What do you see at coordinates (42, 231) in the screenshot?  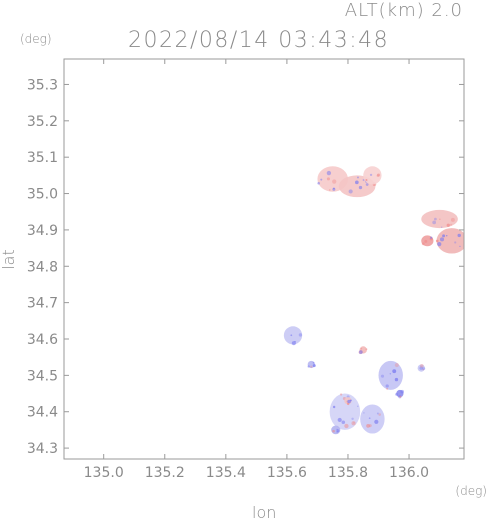 I see `y-tick-label: 34.9` at bounding box center [42, 231].